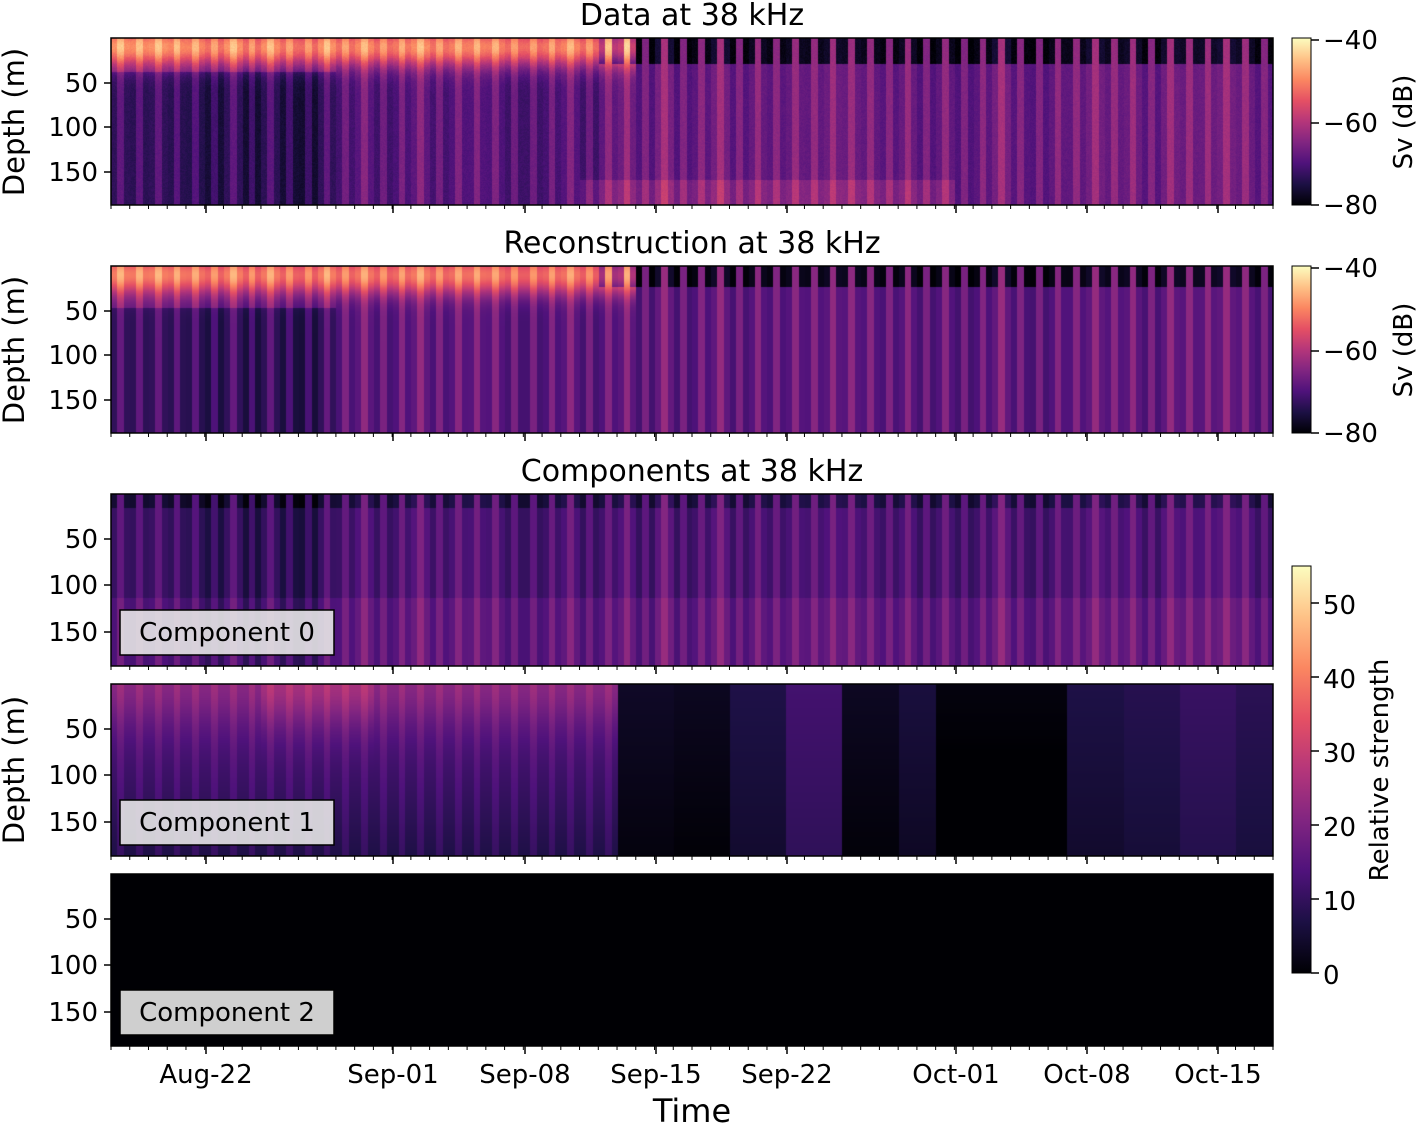  I want to click on panel-comp1-ylabel: Depth (m), so click(15, 770).